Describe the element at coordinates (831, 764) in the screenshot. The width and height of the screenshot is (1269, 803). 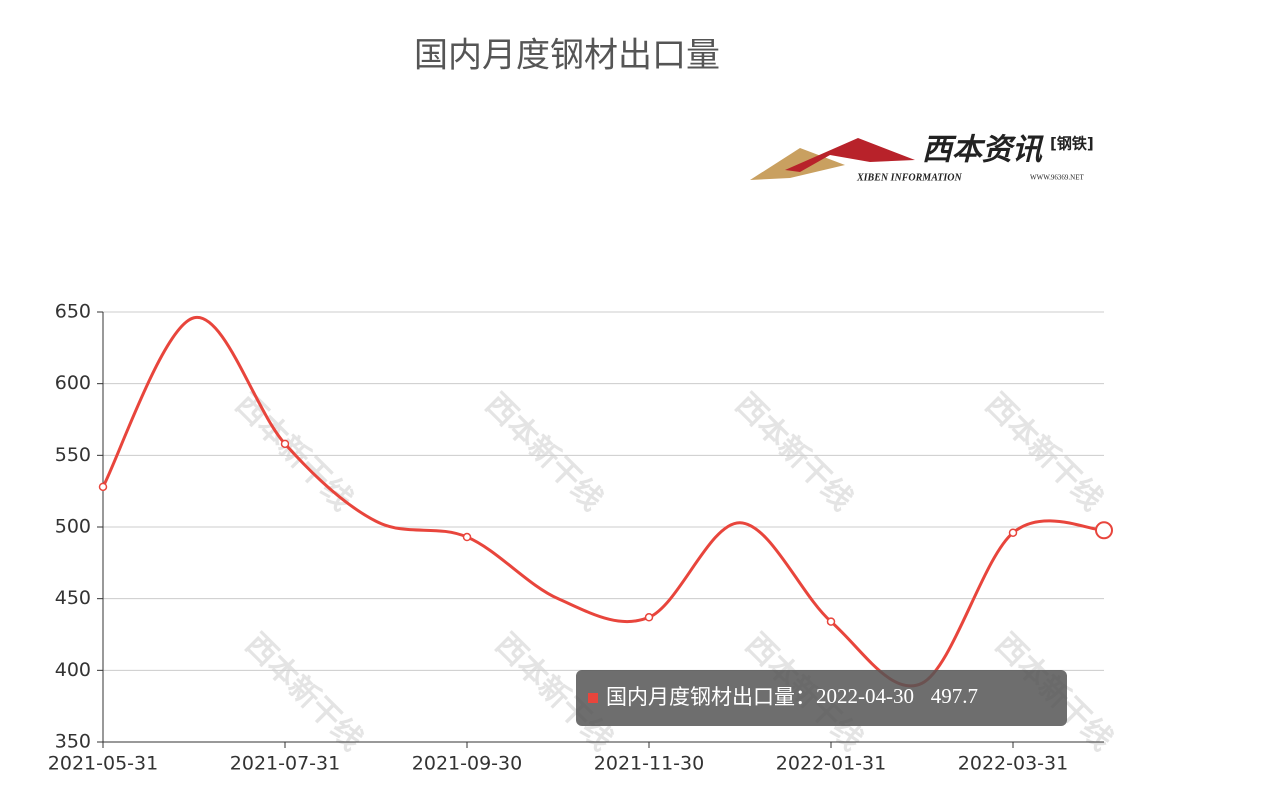
I see `x-tick-label: 2022-01-31` at that location.